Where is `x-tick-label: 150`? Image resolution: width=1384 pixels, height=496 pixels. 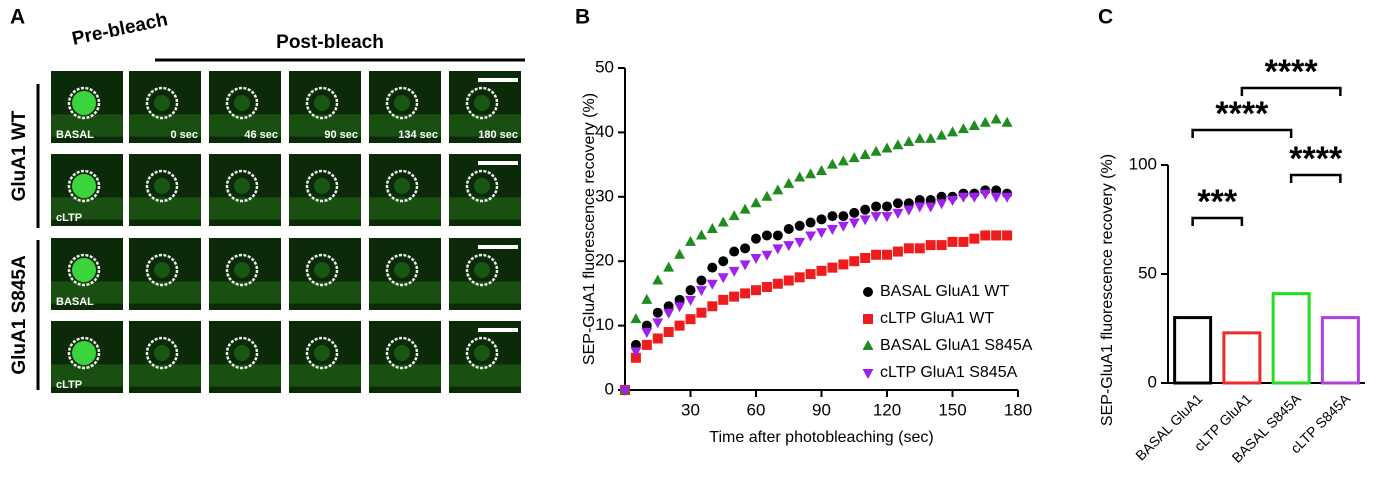
x-tick-label: 150 is located at coordinates (952, 409).